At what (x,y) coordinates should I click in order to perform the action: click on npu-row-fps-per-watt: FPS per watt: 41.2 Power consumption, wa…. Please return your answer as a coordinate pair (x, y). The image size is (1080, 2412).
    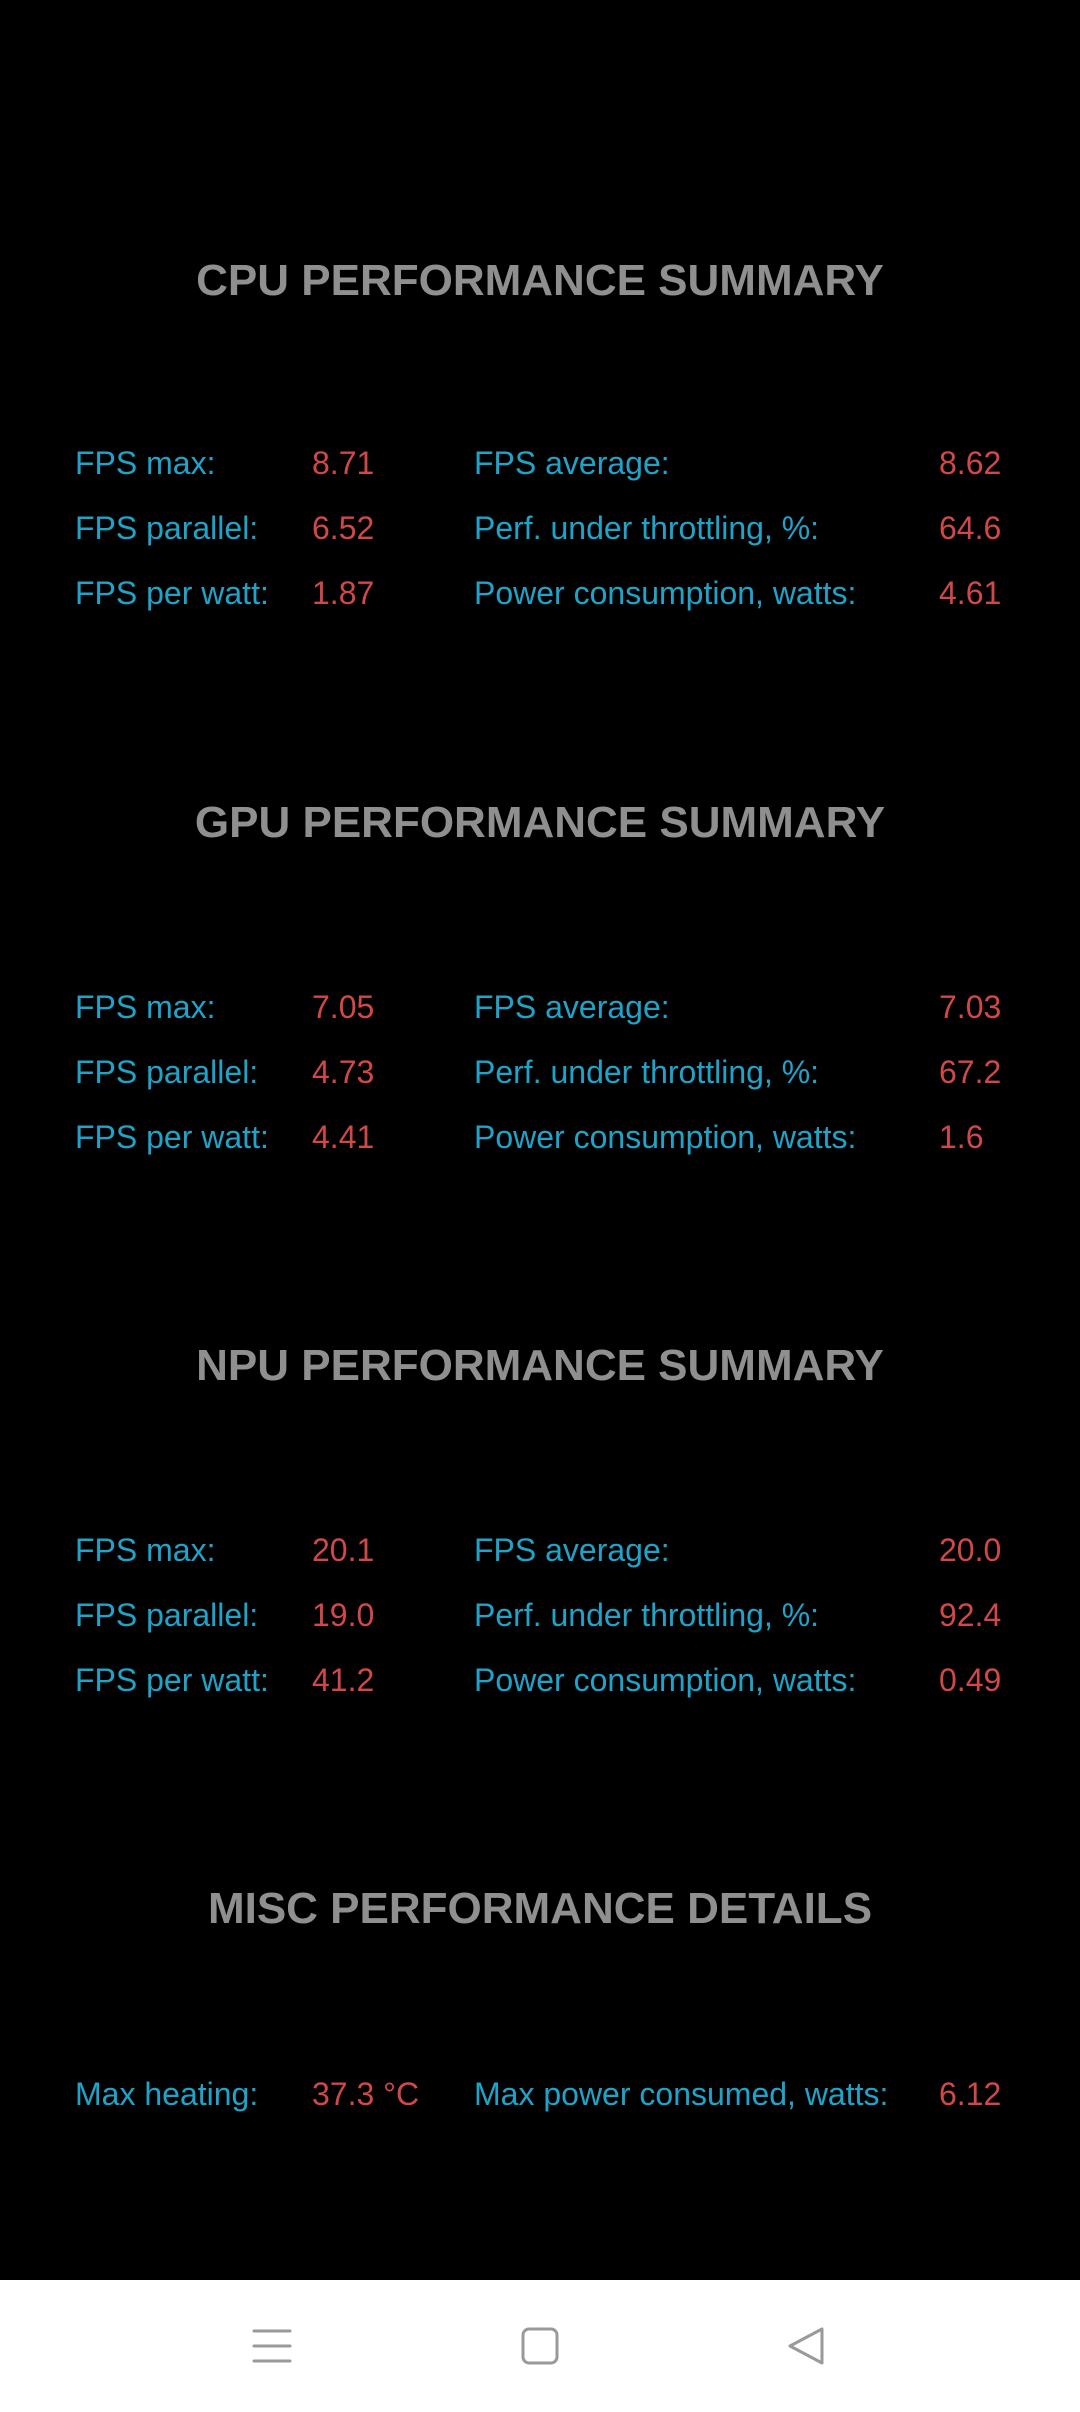
    Looking at the image, I should click on (540, 1680).